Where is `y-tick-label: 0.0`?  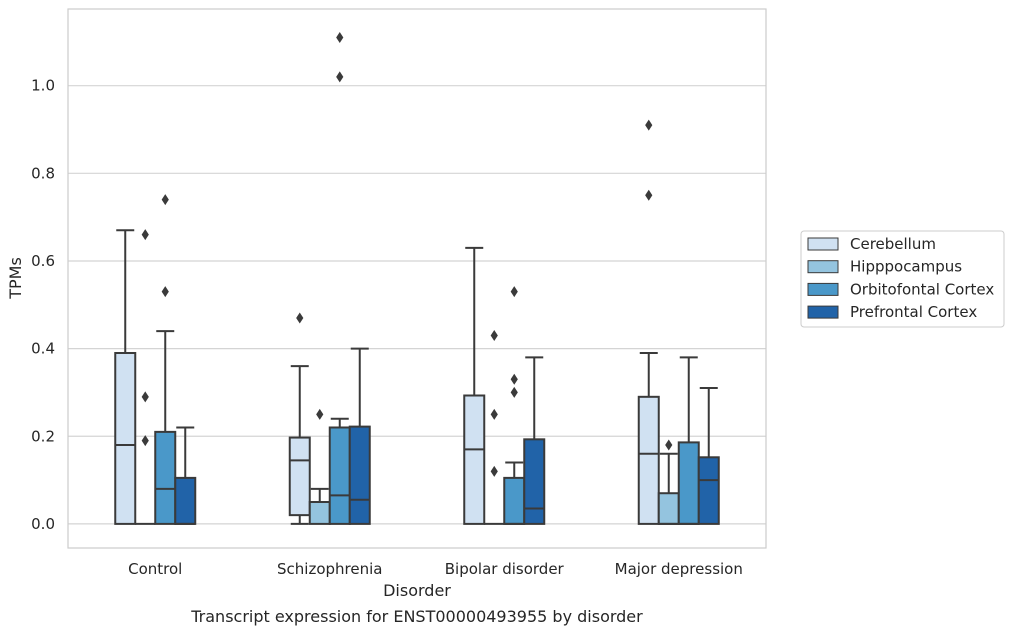
y-tick-label: 0.0 is located at coordinates (43, 524).